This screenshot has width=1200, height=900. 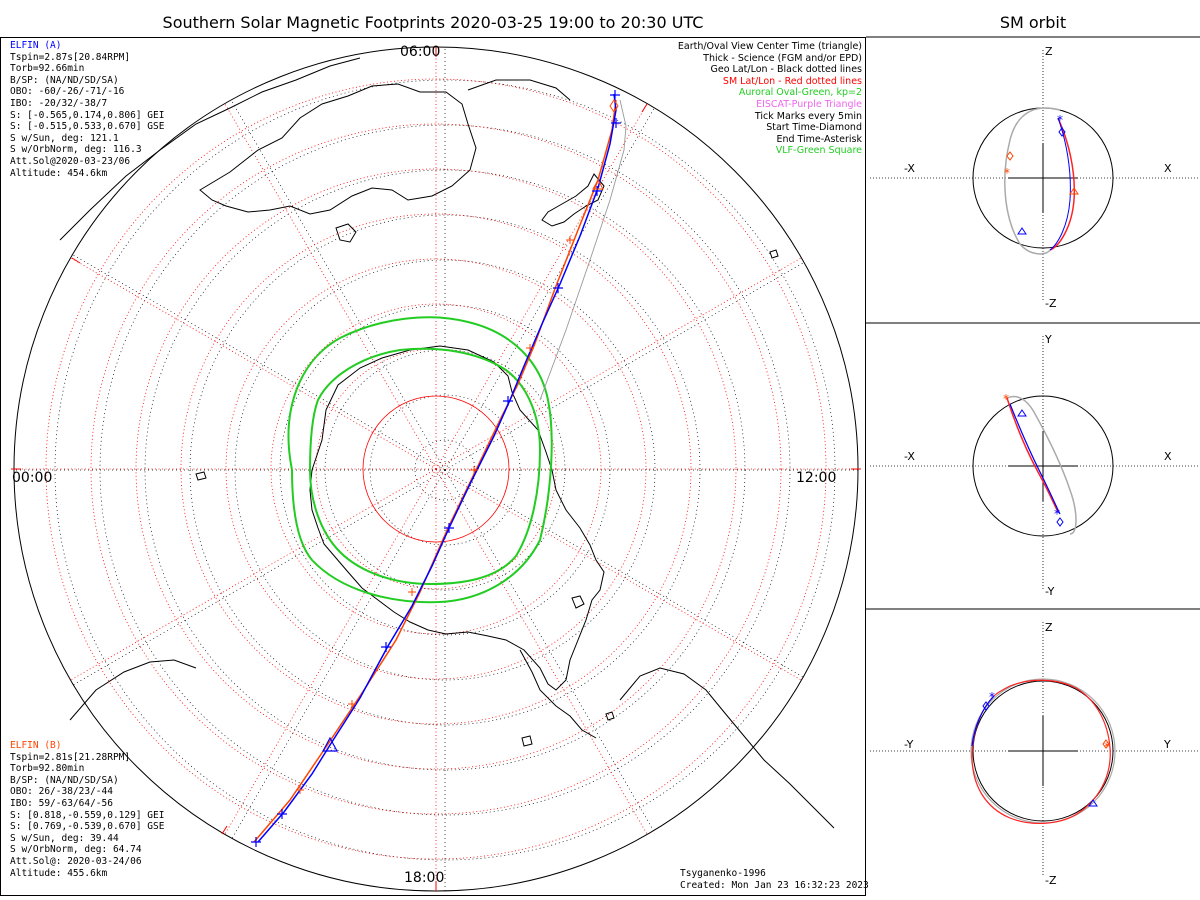 I want to click on elfin-a-line: Att.Sol@2020-03-23/06, so click(x=70, y=161).